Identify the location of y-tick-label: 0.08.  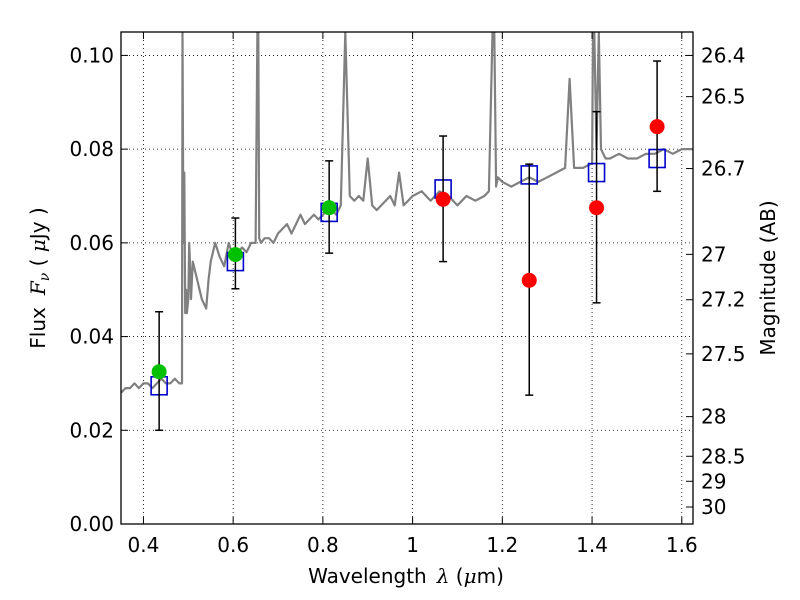
(91, 149).